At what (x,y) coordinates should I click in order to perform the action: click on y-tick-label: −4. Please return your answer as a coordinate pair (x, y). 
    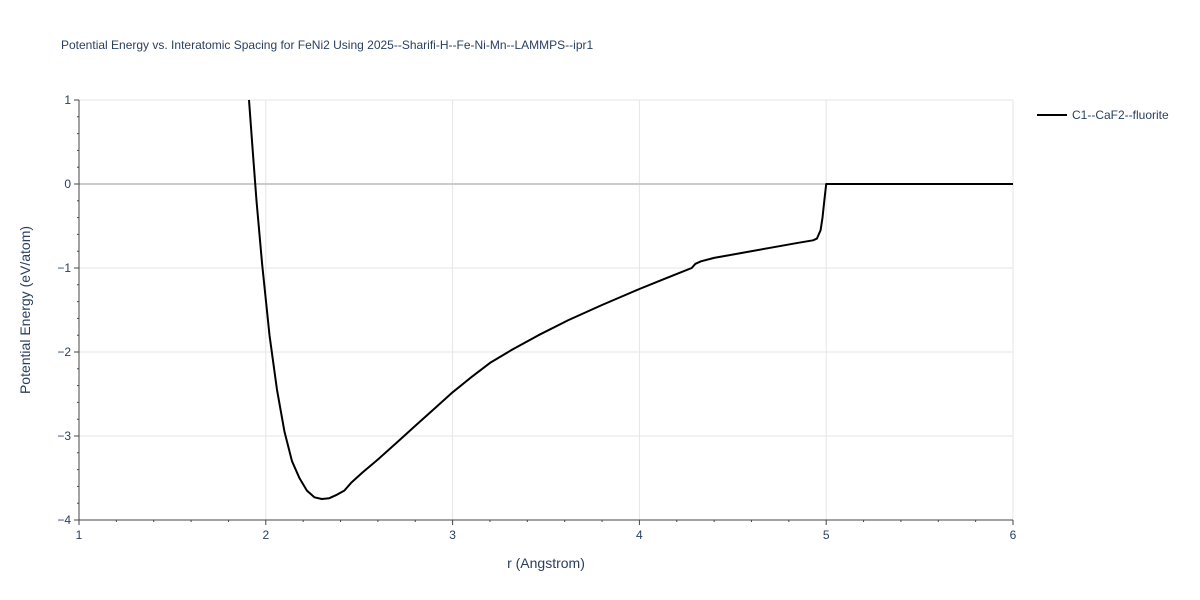
    Looking at the image, I should click on (64, 520).